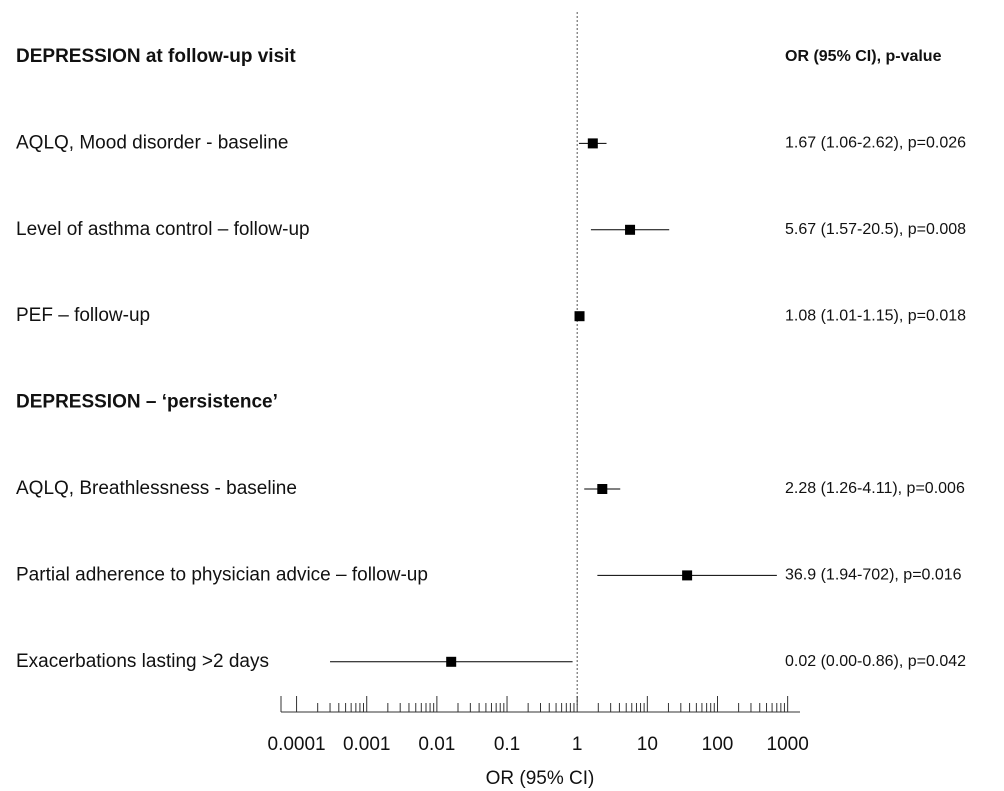 The image size is (1004, 791). I want to click on value-label: 0.02 (0.00-0.86), p=0.042, so click(875, 661).